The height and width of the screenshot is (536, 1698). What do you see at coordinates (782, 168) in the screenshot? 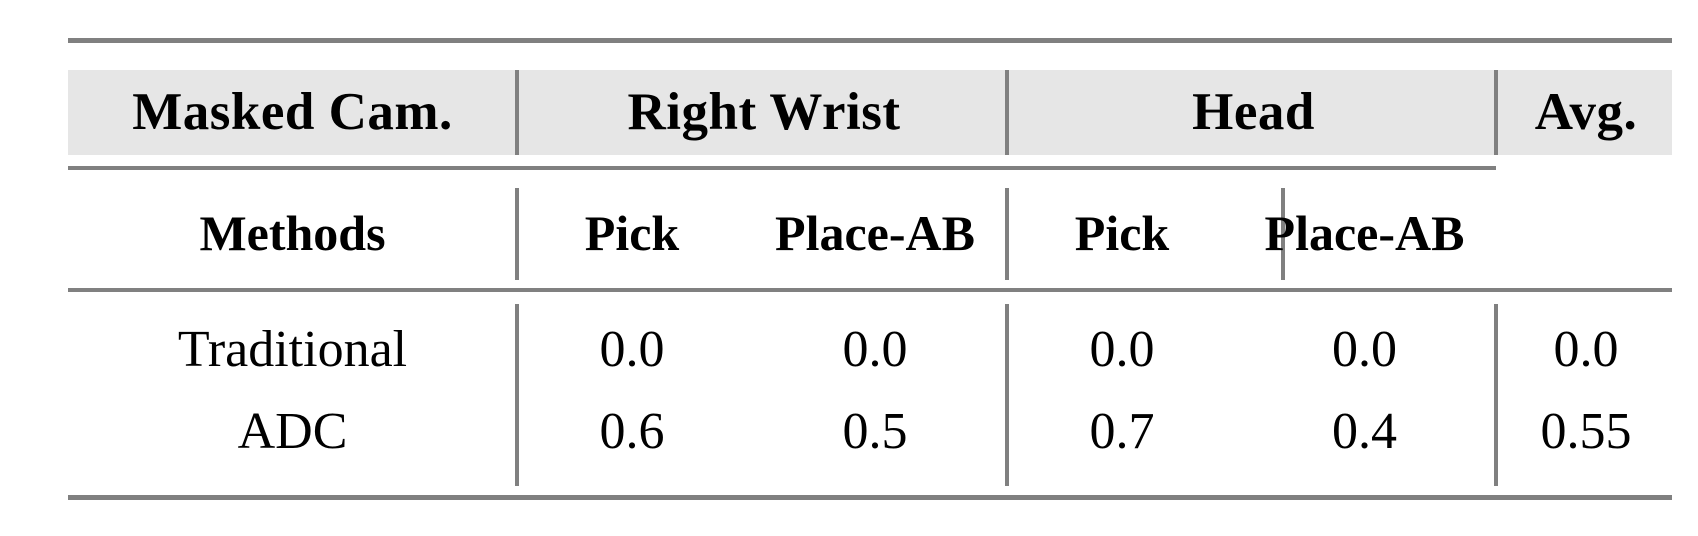
I see `group-header-rule` at bounding box center [782, 168].